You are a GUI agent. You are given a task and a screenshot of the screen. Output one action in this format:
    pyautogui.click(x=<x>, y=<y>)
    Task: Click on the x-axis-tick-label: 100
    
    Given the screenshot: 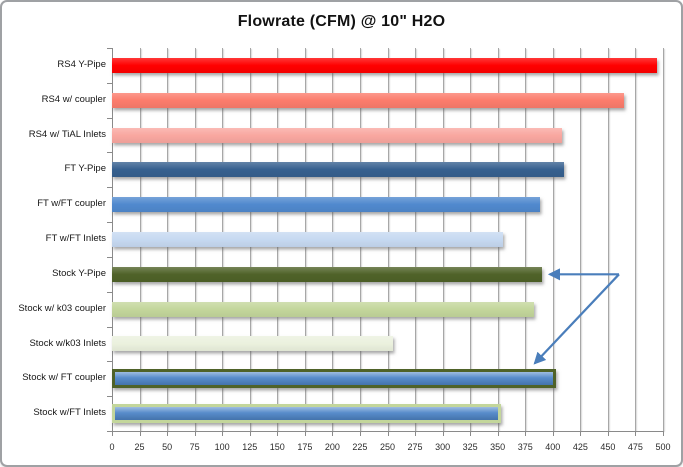 What is the action you would take?
    pyautogui.click(x=222, y=447)
    